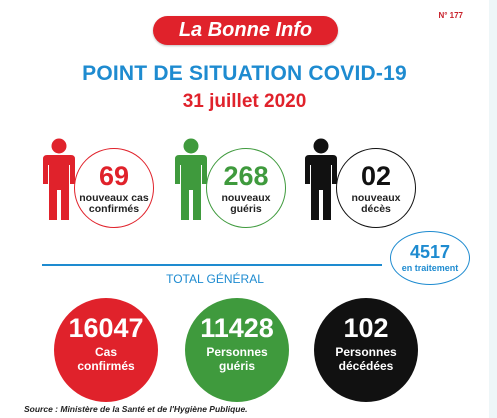  I want to click on total-confirmed-circle: 16047 Cas confirmés, so click(106, 350).